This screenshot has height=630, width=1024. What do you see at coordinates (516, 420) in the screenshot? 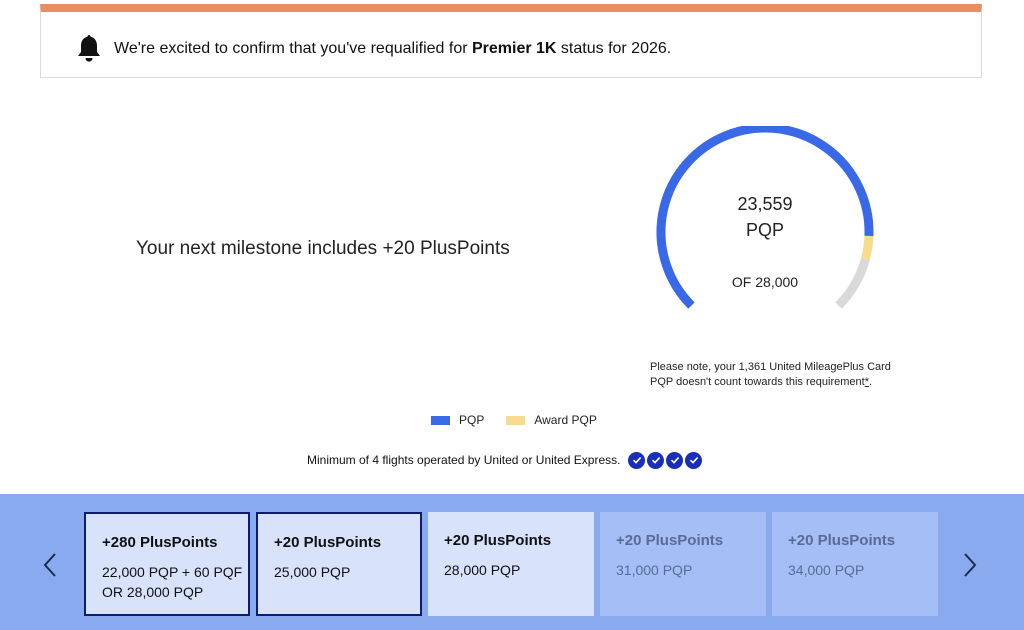
I see `legend-swatch-award-pqp` at bounding box center [516, 420].